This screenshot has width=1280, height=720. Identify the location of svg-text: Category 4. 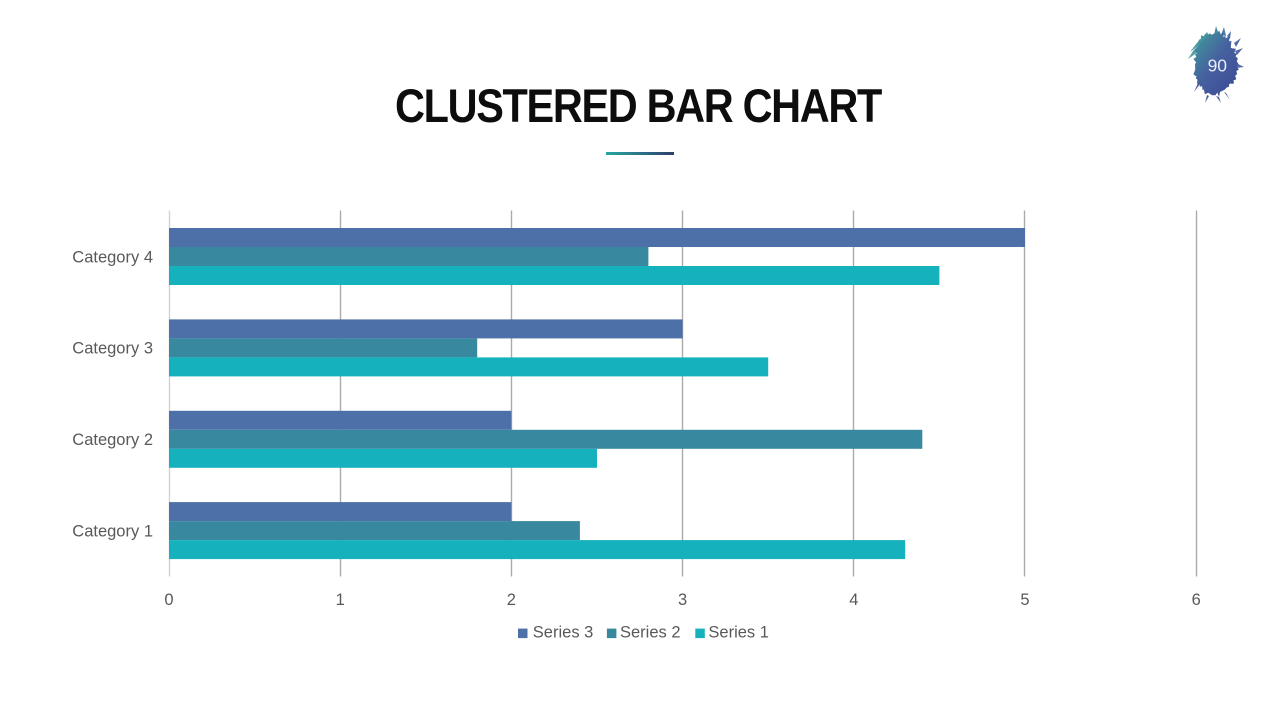
(112, 257).